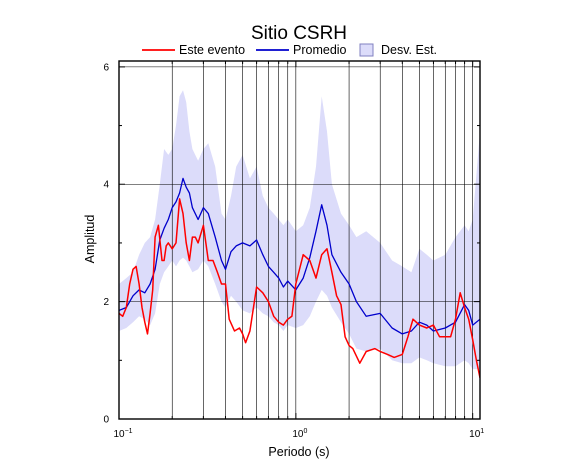 Image resolution: width=586 pixels, height=475 pixels. What do you see at coordinates (106, 302) in the screenshot?
I see `y-tick-label: 2` at bounding box center [106, 302].